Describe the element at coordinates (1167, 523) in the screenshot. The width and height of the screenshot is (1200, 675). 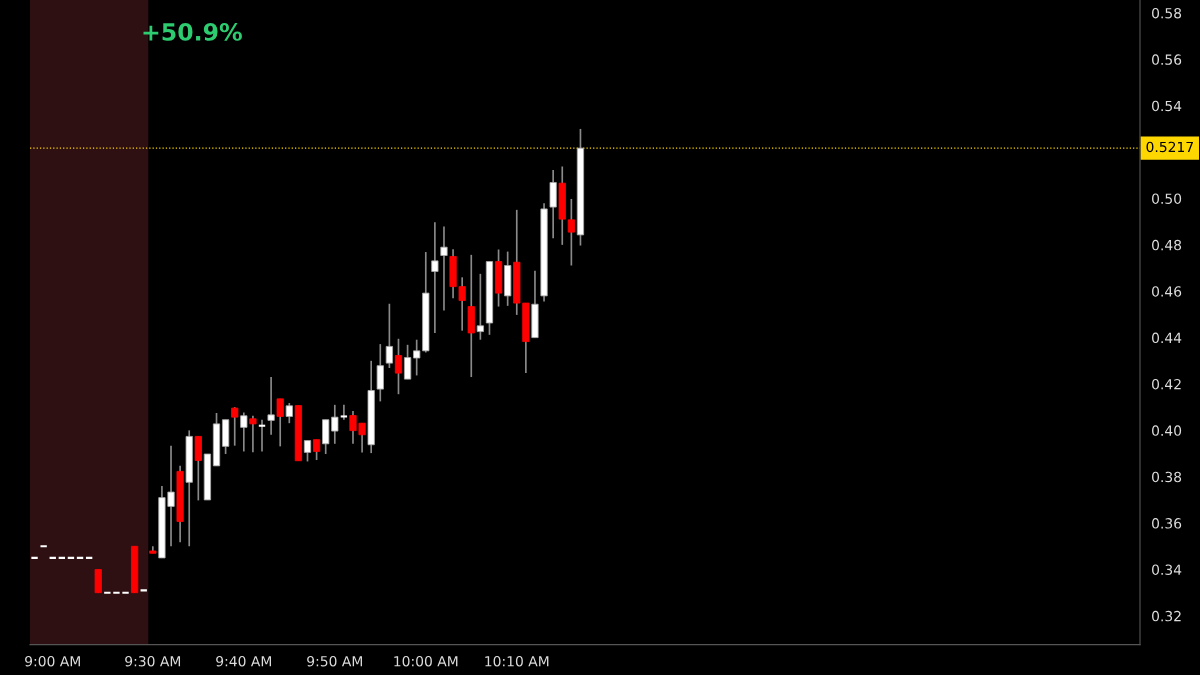
I see `y-tick-label: 0.36` at that location.